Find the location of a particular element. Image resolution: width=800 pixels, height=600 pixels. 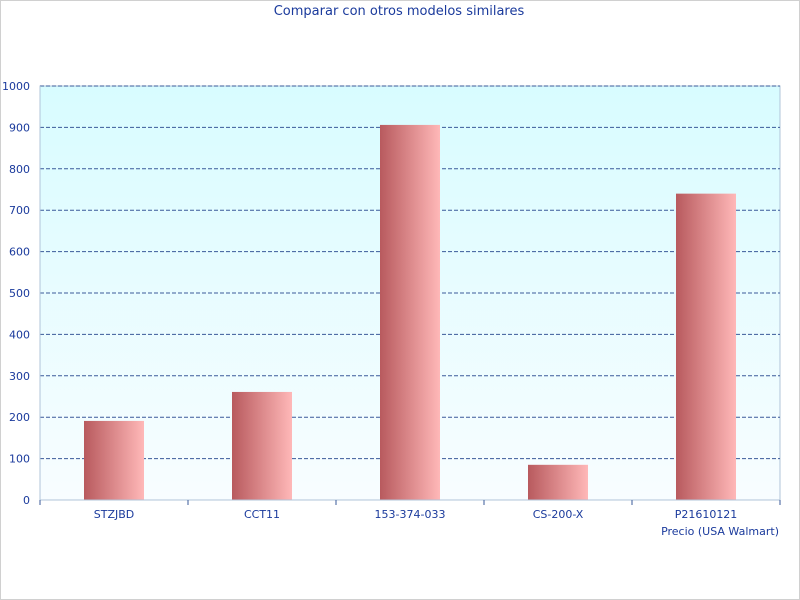

y-tick-label: 0 is located at coordinates (26, 500).